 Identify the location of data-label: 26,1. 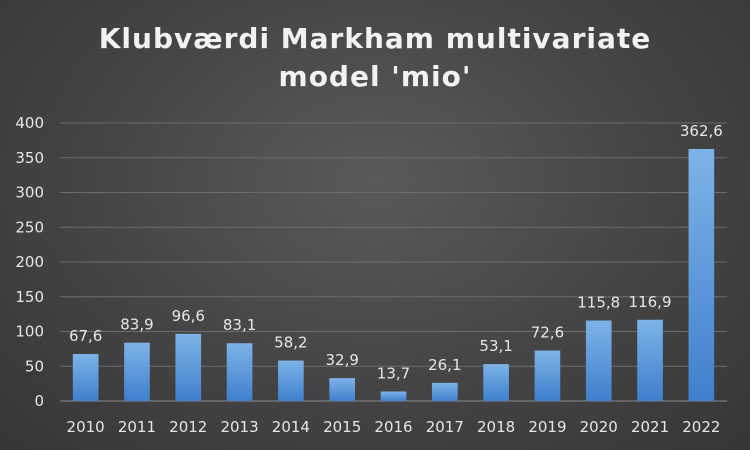
(444, 365).